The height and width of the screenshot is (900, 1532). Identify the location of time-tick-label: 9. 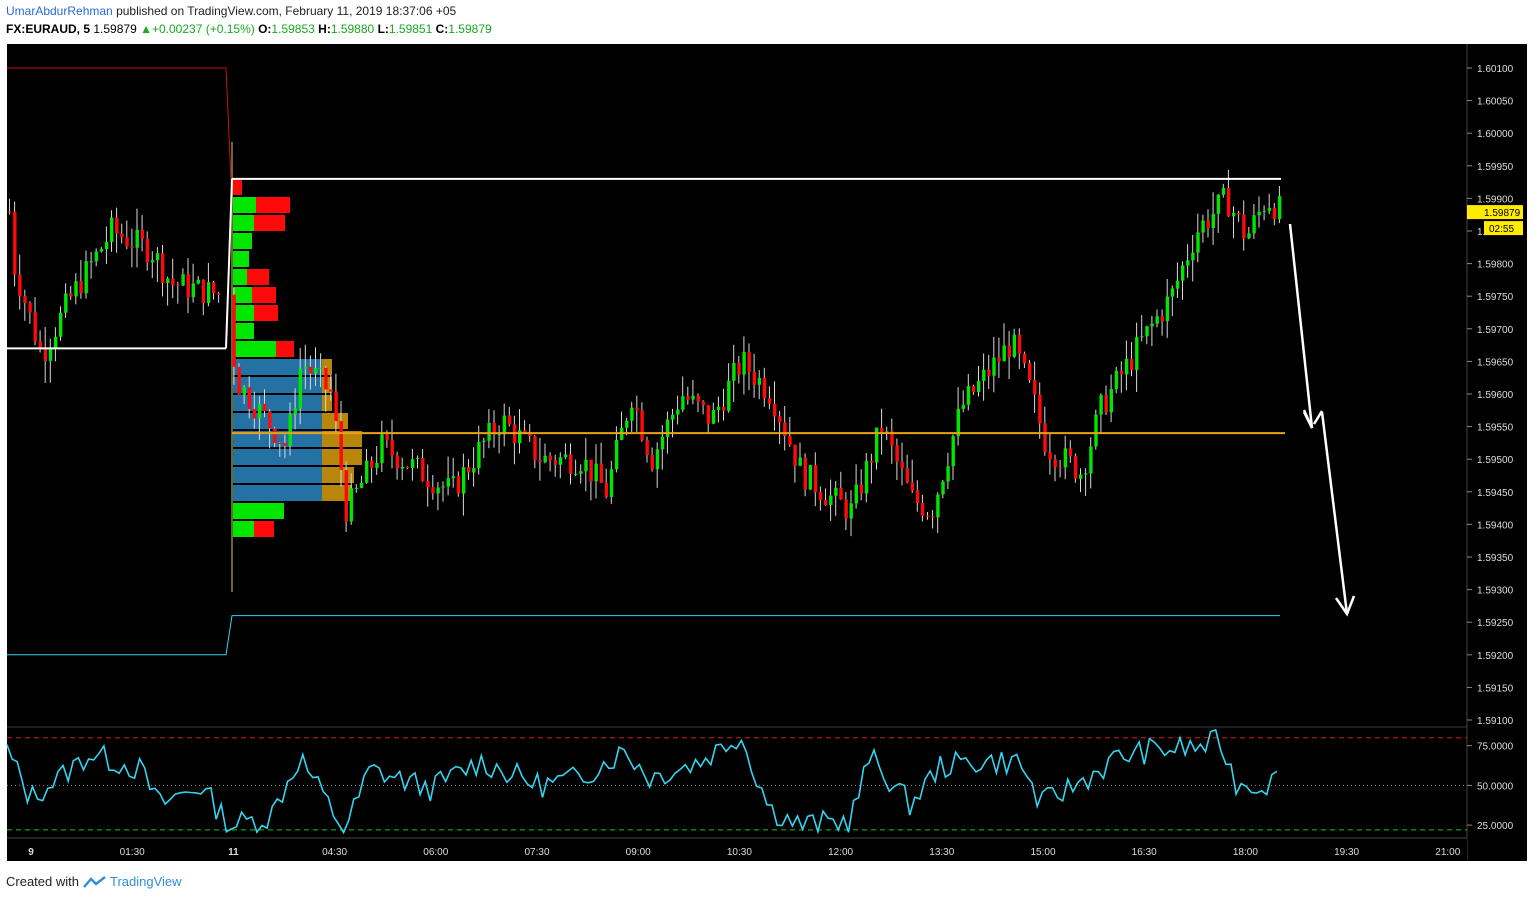
(31, 852).